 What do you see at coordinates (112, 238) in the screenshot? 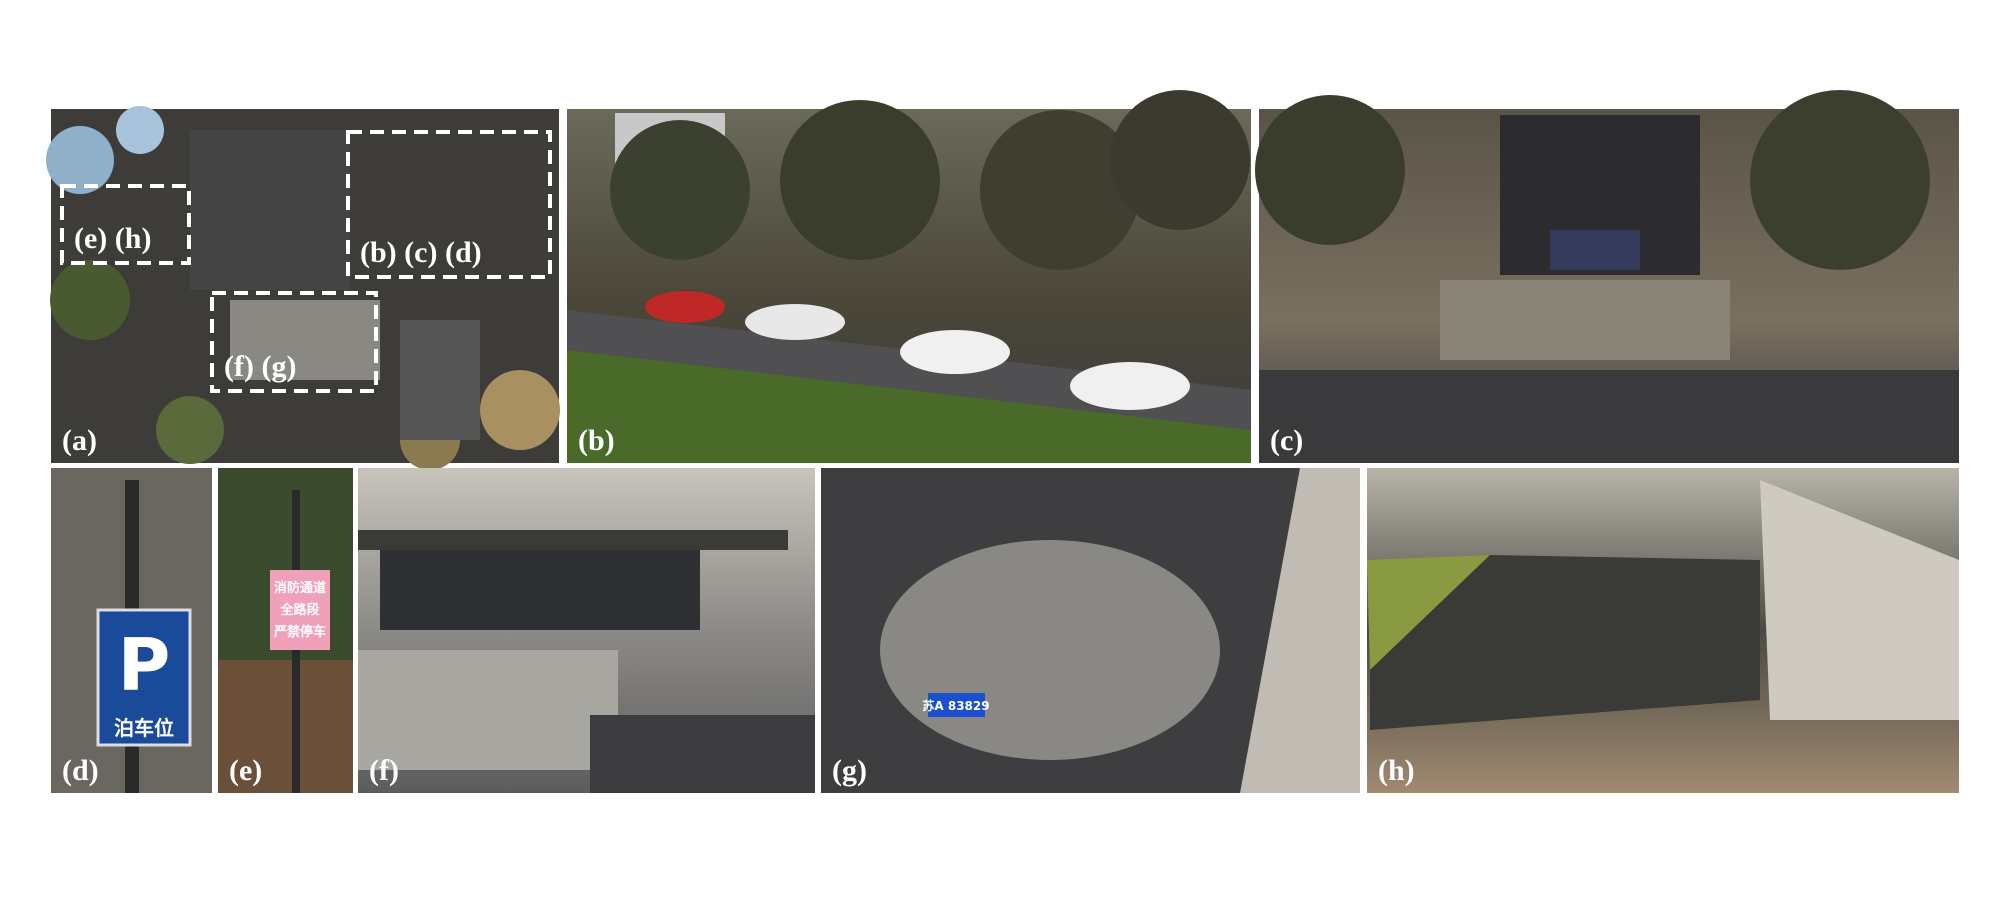
I see `box-label: (e) (h)` at bounding box center [112, 238].